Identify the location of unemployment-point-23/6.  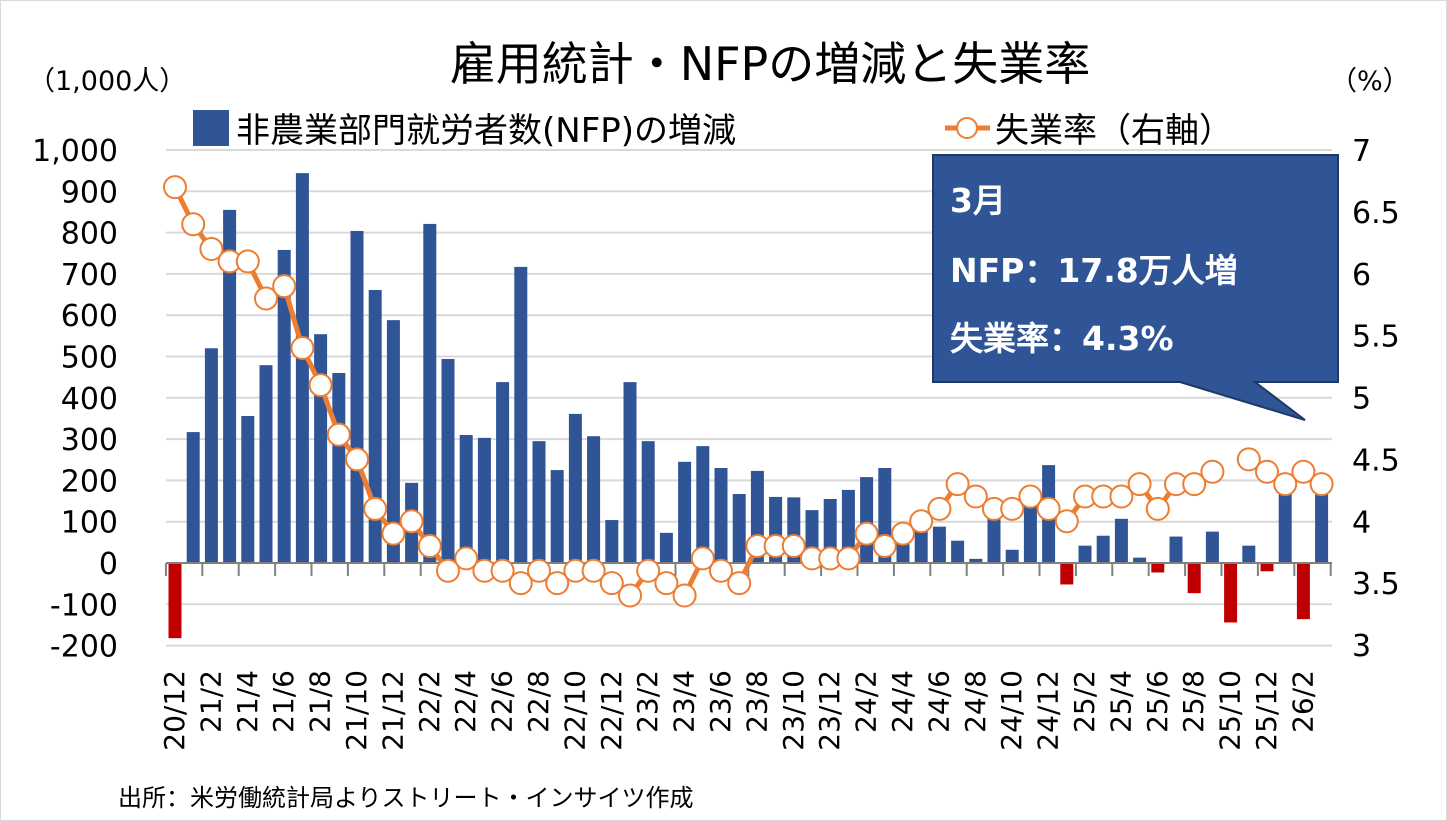
(721, 570).